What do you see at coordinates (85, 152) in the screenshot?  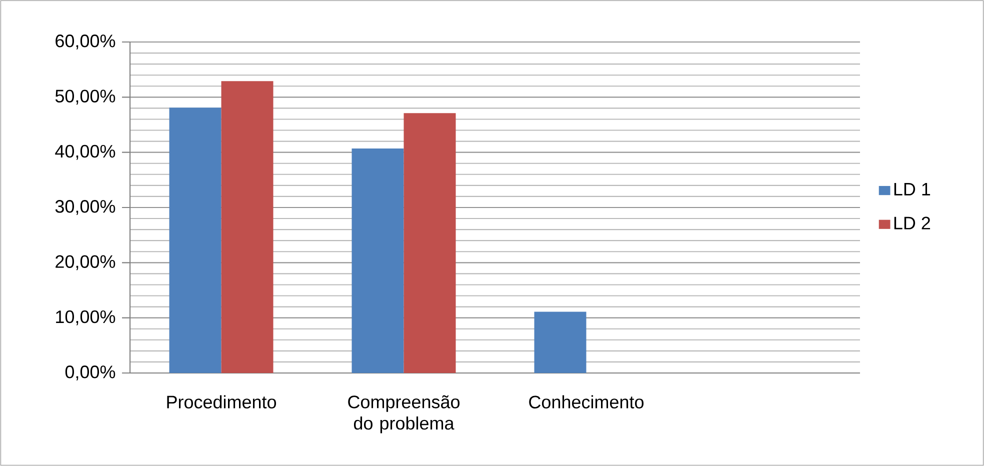 I see `y-tick-label: 40,00%` at bounding box center [85, 152].